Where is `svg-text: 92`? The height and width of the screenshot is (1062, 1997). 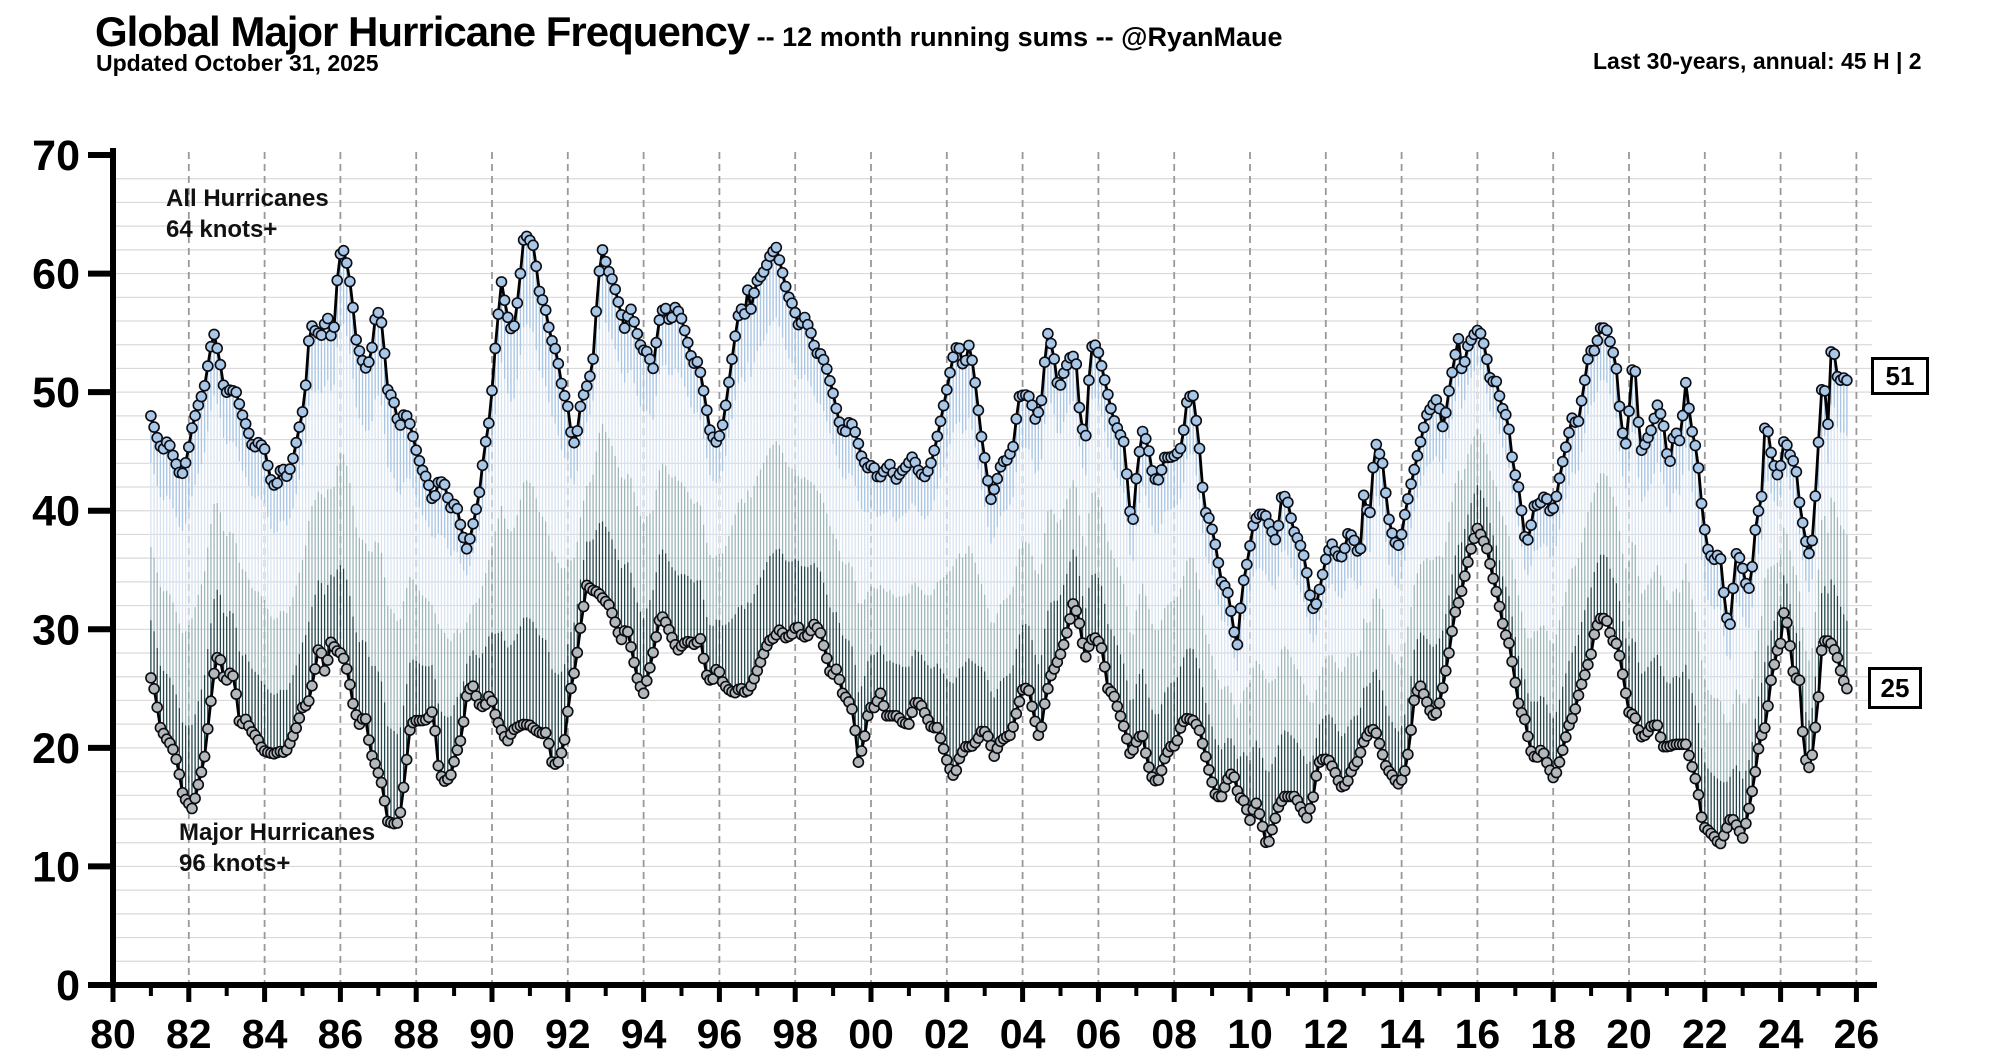
svg-text: 92 is located at coordinates (568, 1034).